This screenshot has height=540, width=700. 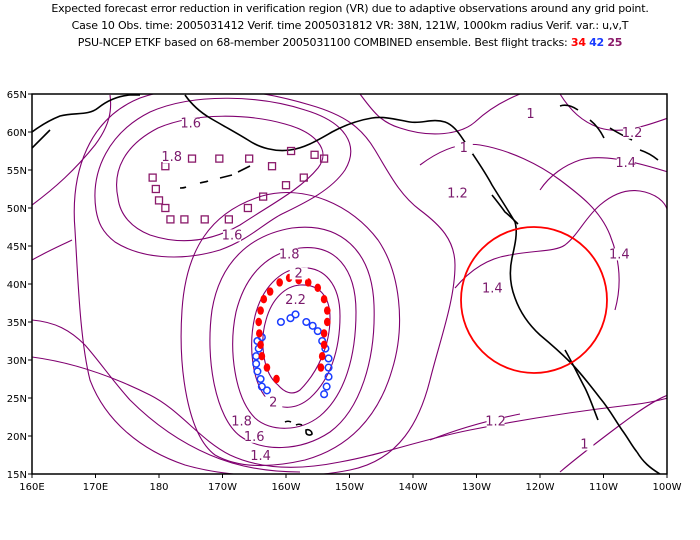 I want to click on contour-1-0-ne, so click(x=519, y=227).